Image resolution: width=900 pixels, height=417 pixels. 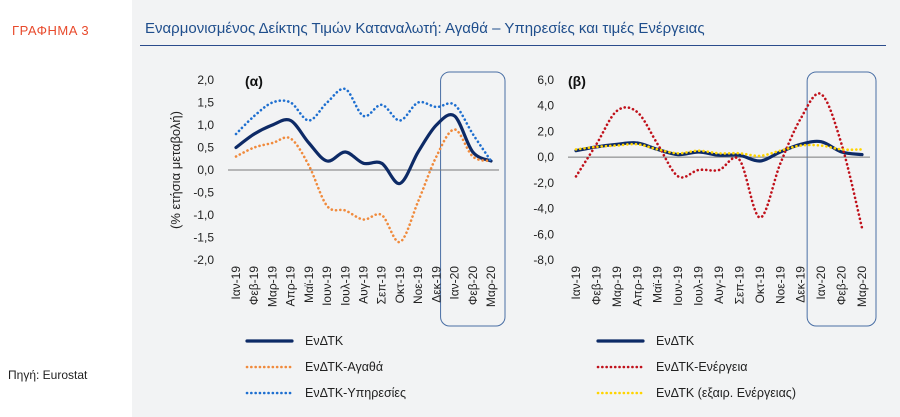 What do you see at coordinates (344, 367) in the screenshot?
I see `legend-label-2: ΕνΔΤΚ-Αγαθά` at bounding box center [344, 367].